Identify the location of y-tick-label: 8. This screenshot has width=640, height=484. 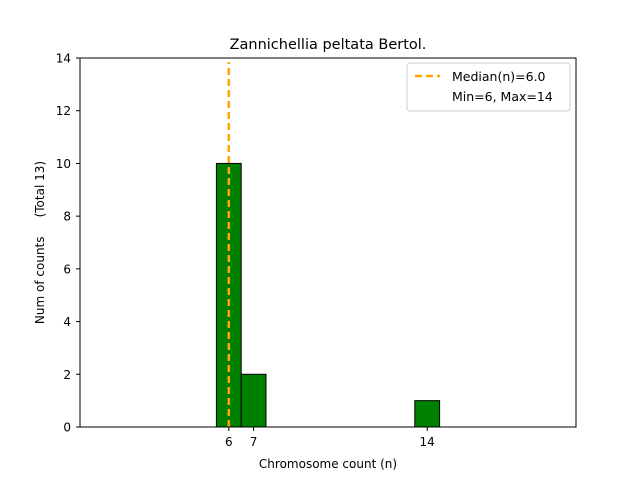
(67, 217).